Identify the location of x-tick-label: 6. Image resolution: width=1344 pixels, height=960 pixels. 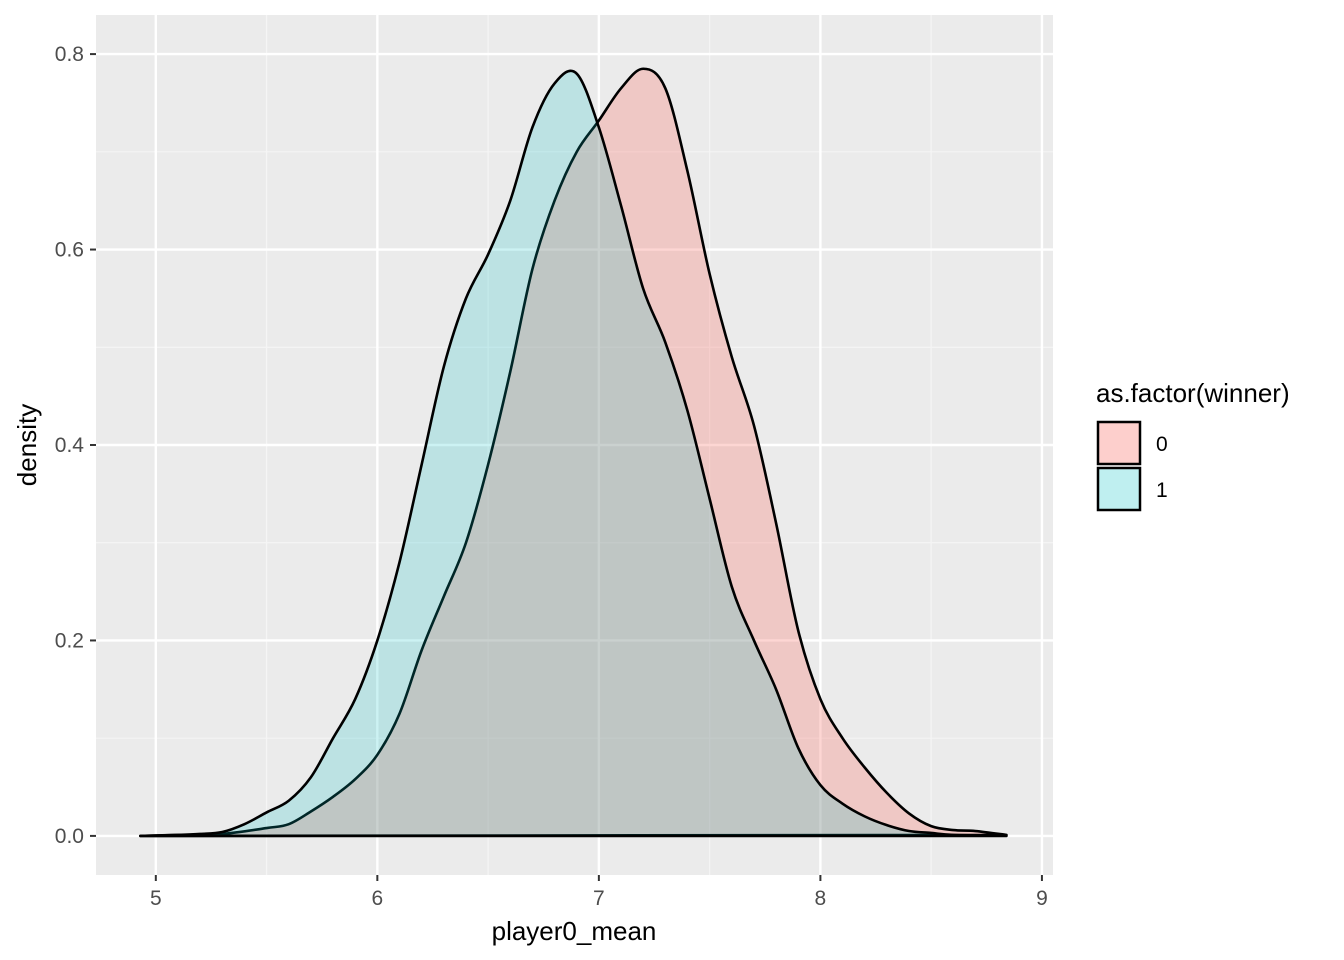
(377, 898).